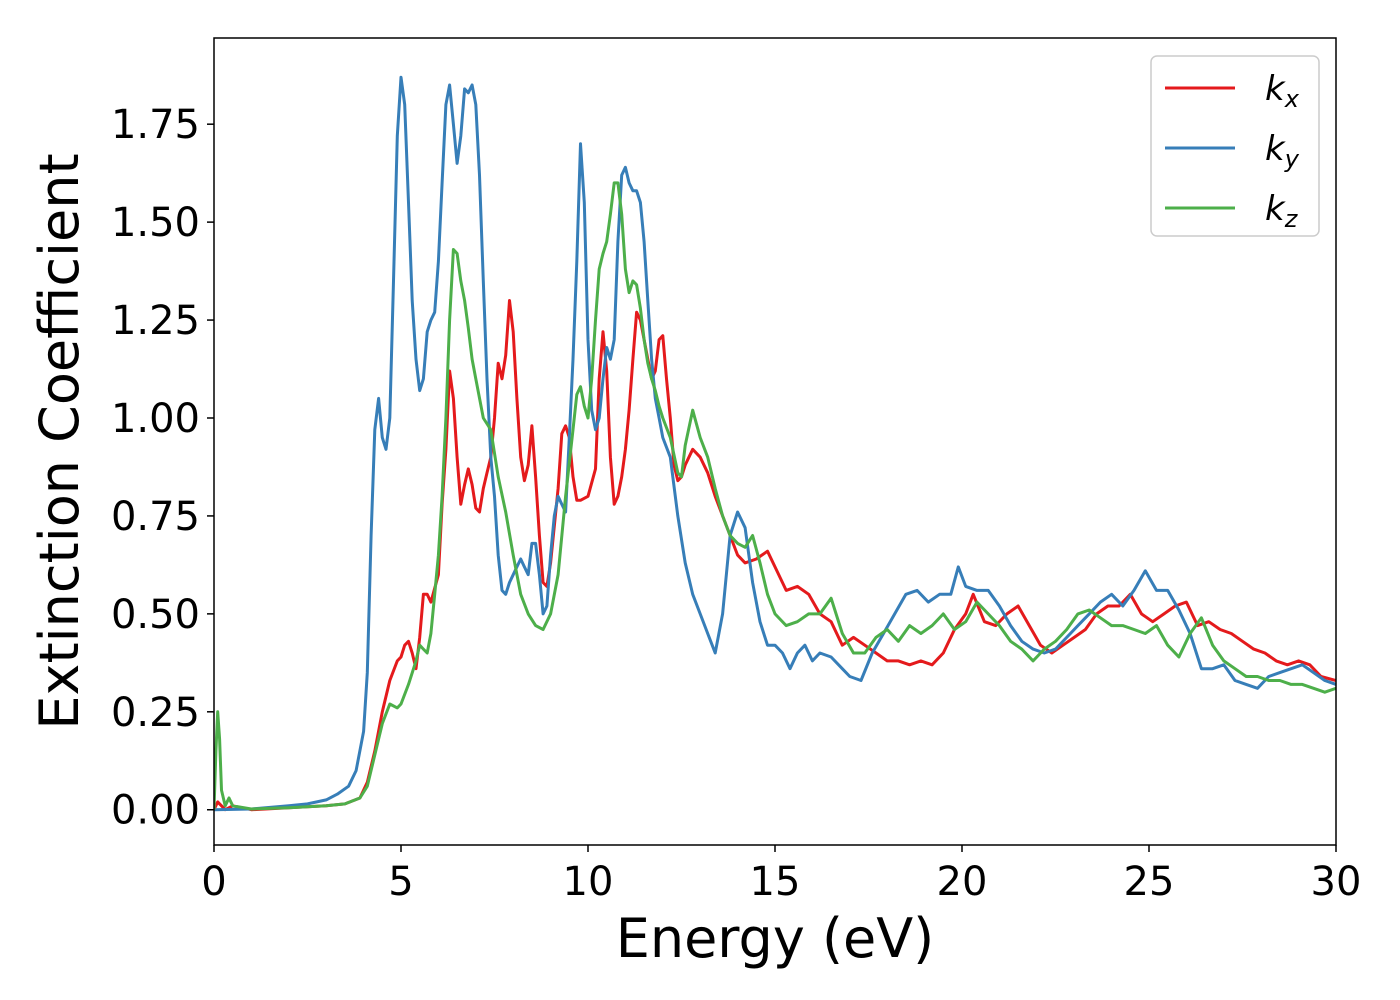 The height and width of the screenshot is (1000, 1400). Describe the element at coordinates (1149, 882) in the screenshot. I see `x-tick-label: 25` at that location.